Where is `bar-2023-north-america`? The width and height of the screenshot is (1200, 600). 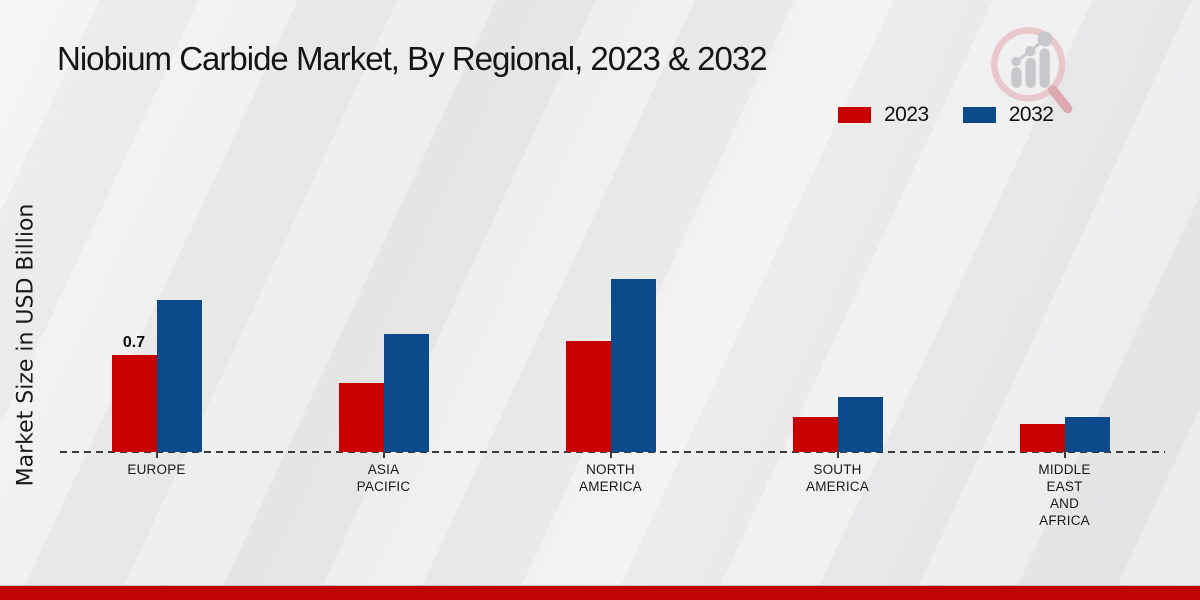 bar-2023-north-america is located at coordinates (588, 396).